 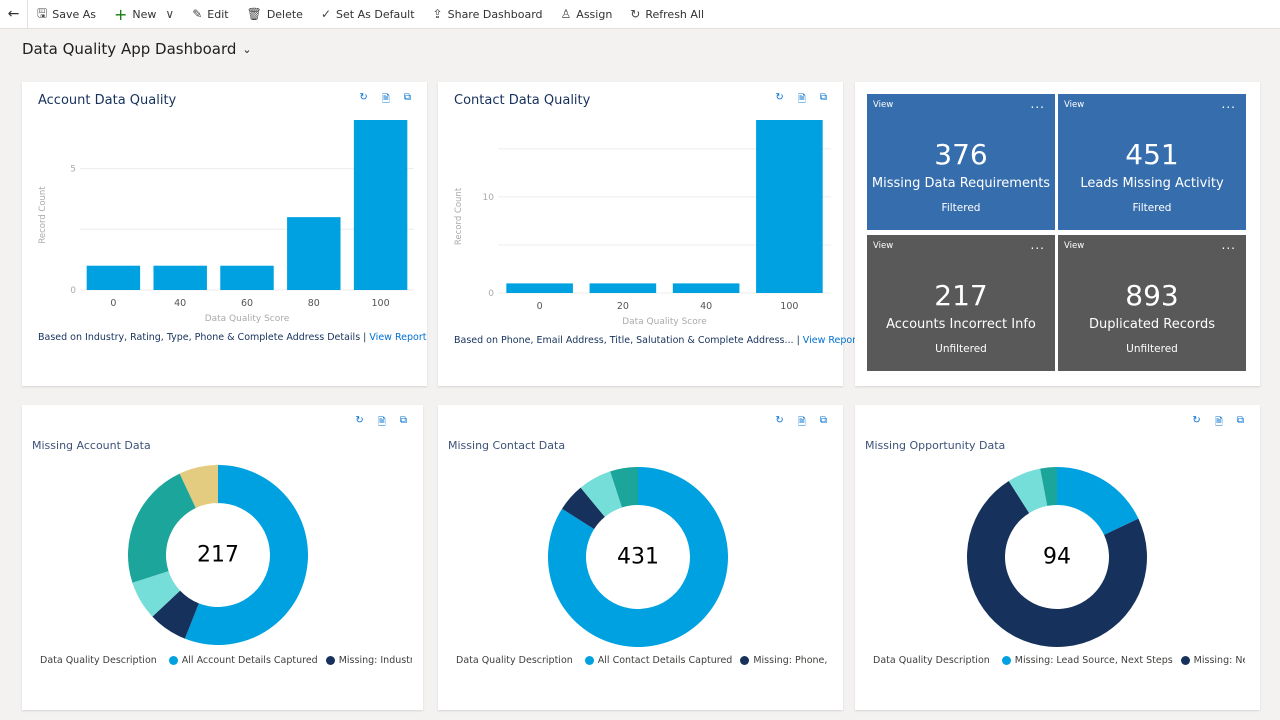 I want to click on refresh-all-button: ↻ Refresh All, so click(x=667, y=14).